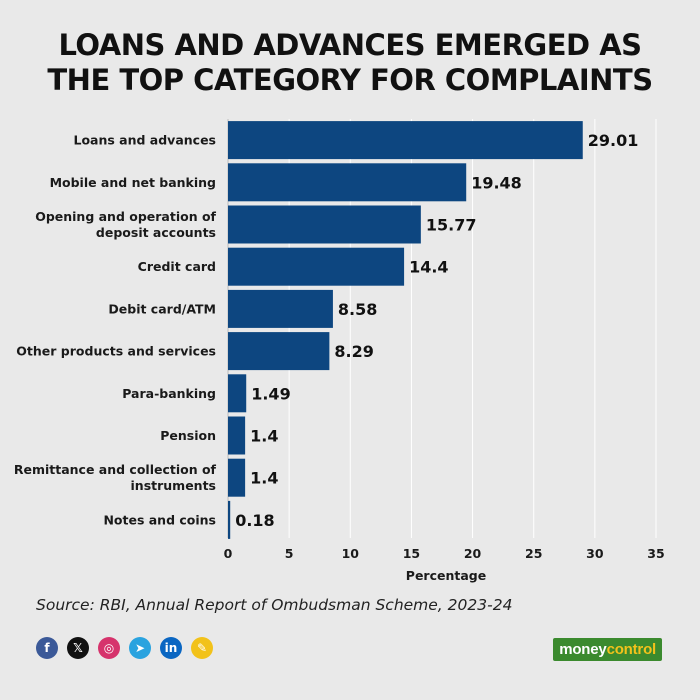 Image resolution: width=700 pixels, height=700 pixels. What do you see at coordinates (78, 648) in the screenshot?
I see `x-icon: 𝕏` at bounding box center [78, 648].